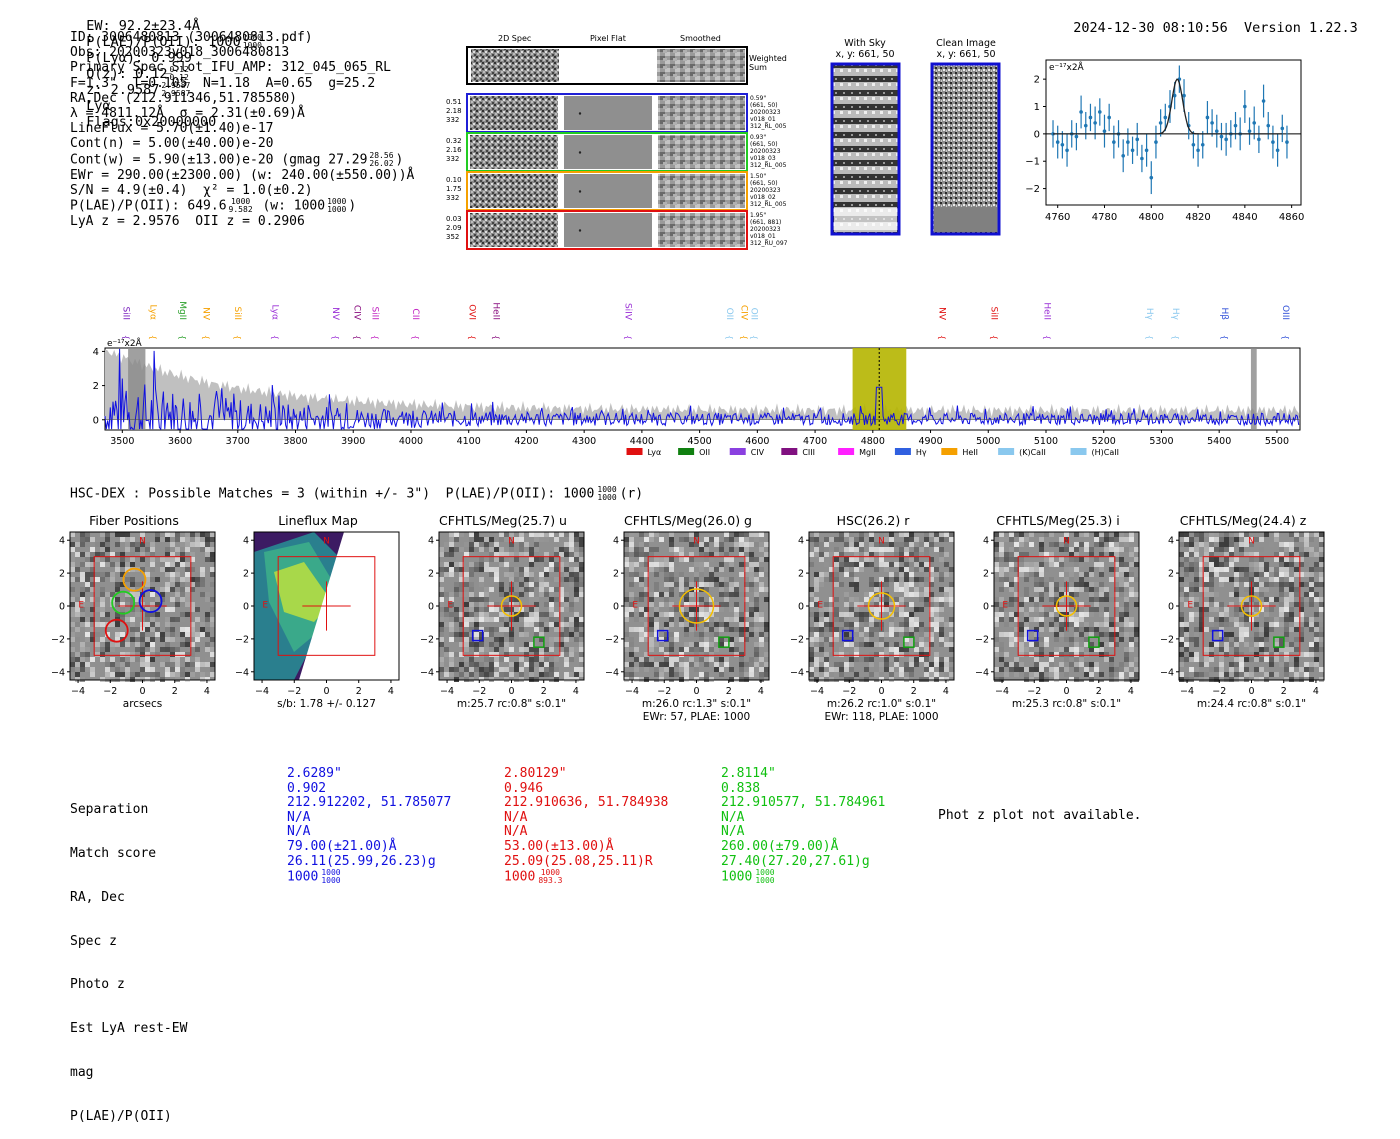  What do you see at coordinates (909, 642) in the screenshot?
I see `match-green-box` at bounding box center [909, 642].